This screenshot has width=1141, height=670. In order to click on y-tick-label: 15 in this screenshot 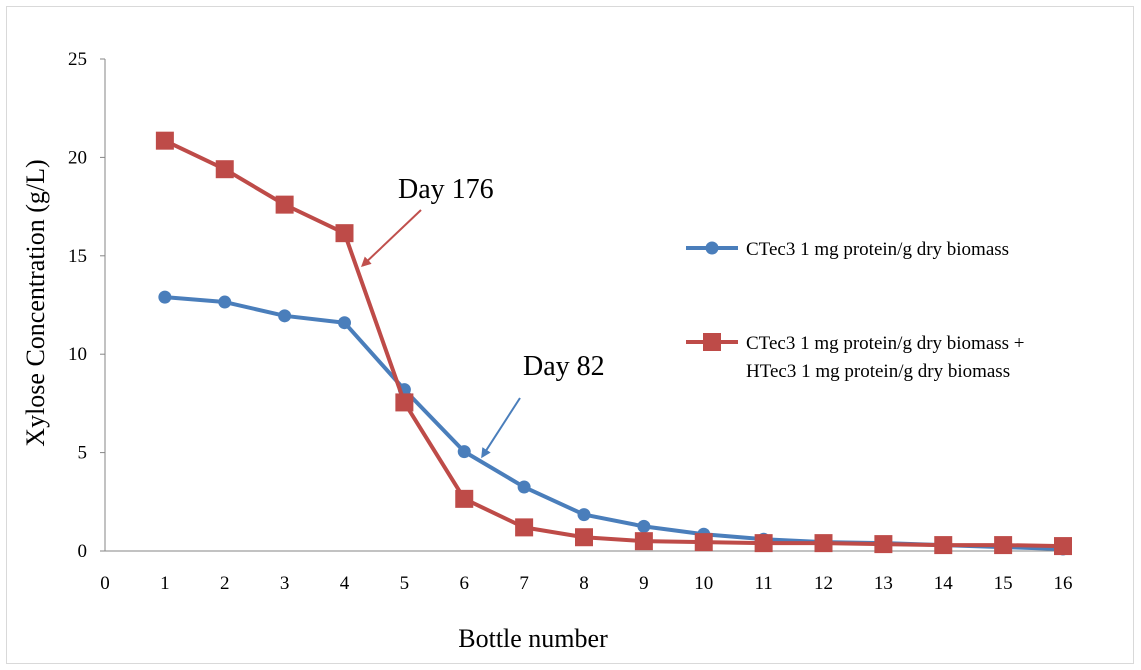, I will do `click(77, 256)`.